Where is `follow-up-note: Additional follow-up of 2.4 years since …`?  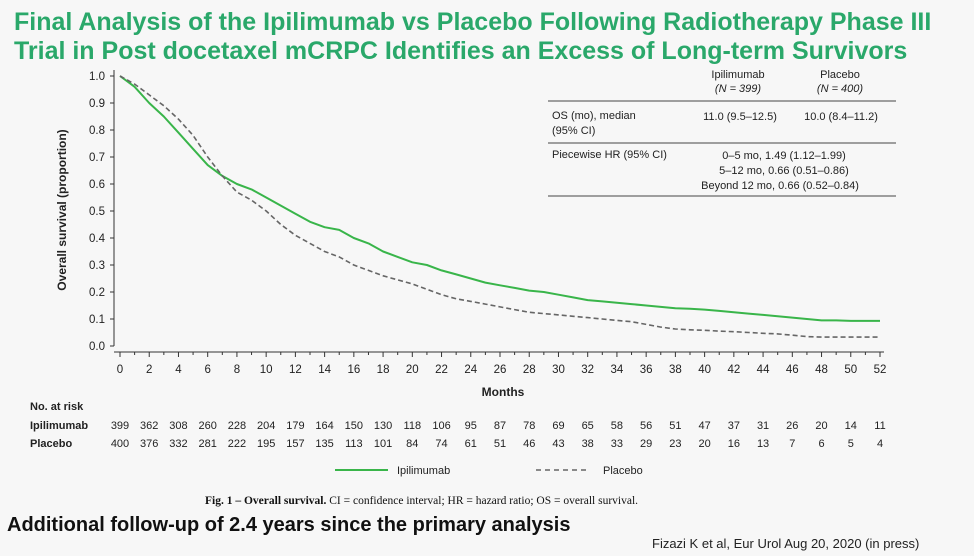
follow-up-note: Additional follow-up of 2.4 years since … is located at coordinates (289, 525).